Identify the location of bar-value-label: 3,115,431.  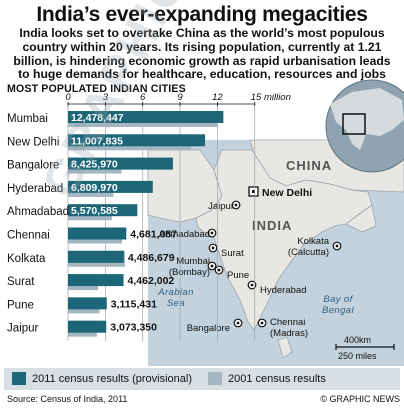
(134, 304).